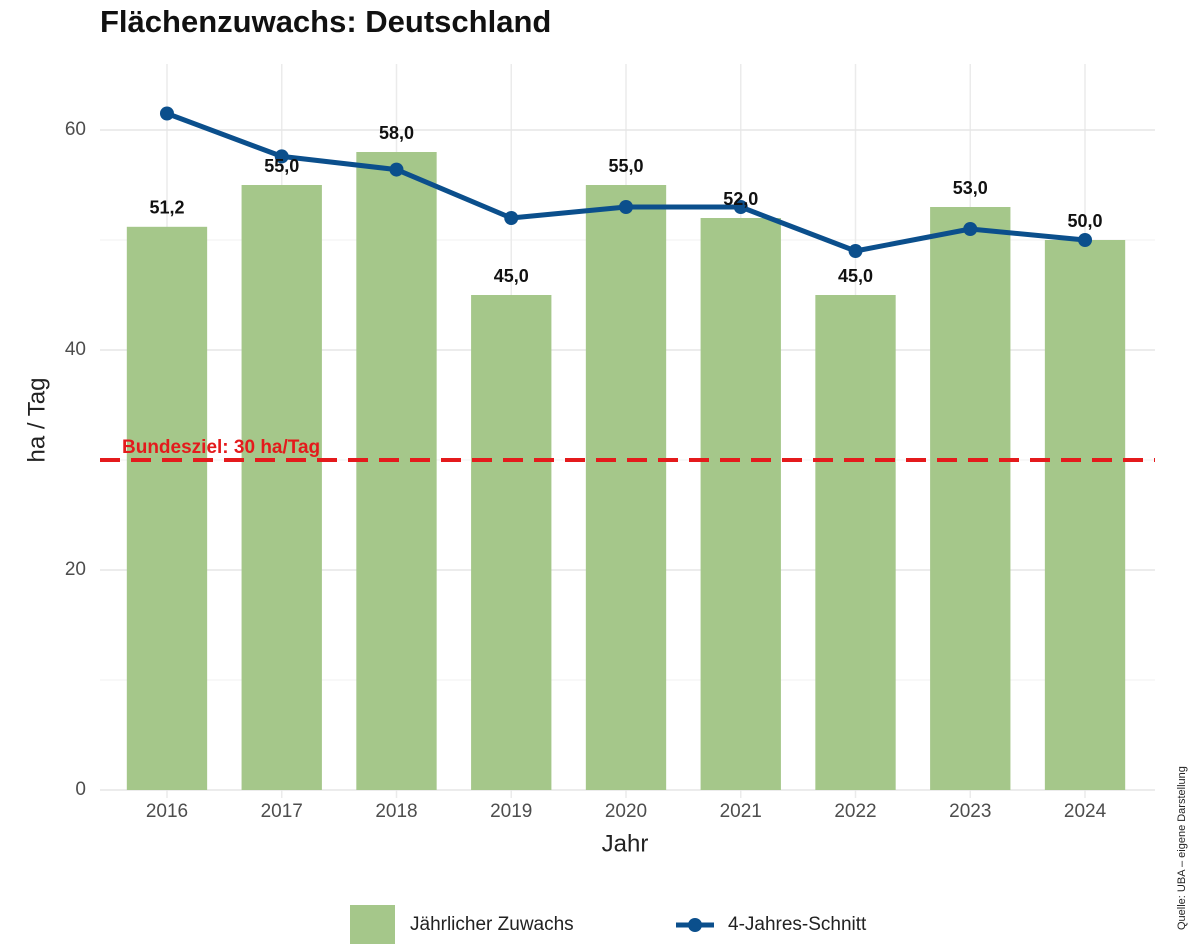 The height and width of the screenshot is (949, 1189). What do you see at coordinates (396, 811) in the screenshot?
I see `x-tick-label: 2018` at bounding box center [396, 811].